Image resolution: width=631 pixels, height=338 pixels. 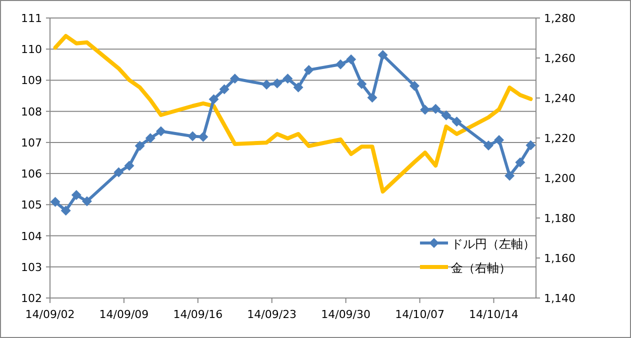 What do you see at coordinates (31, 18) in the screenshot?
I see `y-tick-label: 111` at bounding box center [31, 18].